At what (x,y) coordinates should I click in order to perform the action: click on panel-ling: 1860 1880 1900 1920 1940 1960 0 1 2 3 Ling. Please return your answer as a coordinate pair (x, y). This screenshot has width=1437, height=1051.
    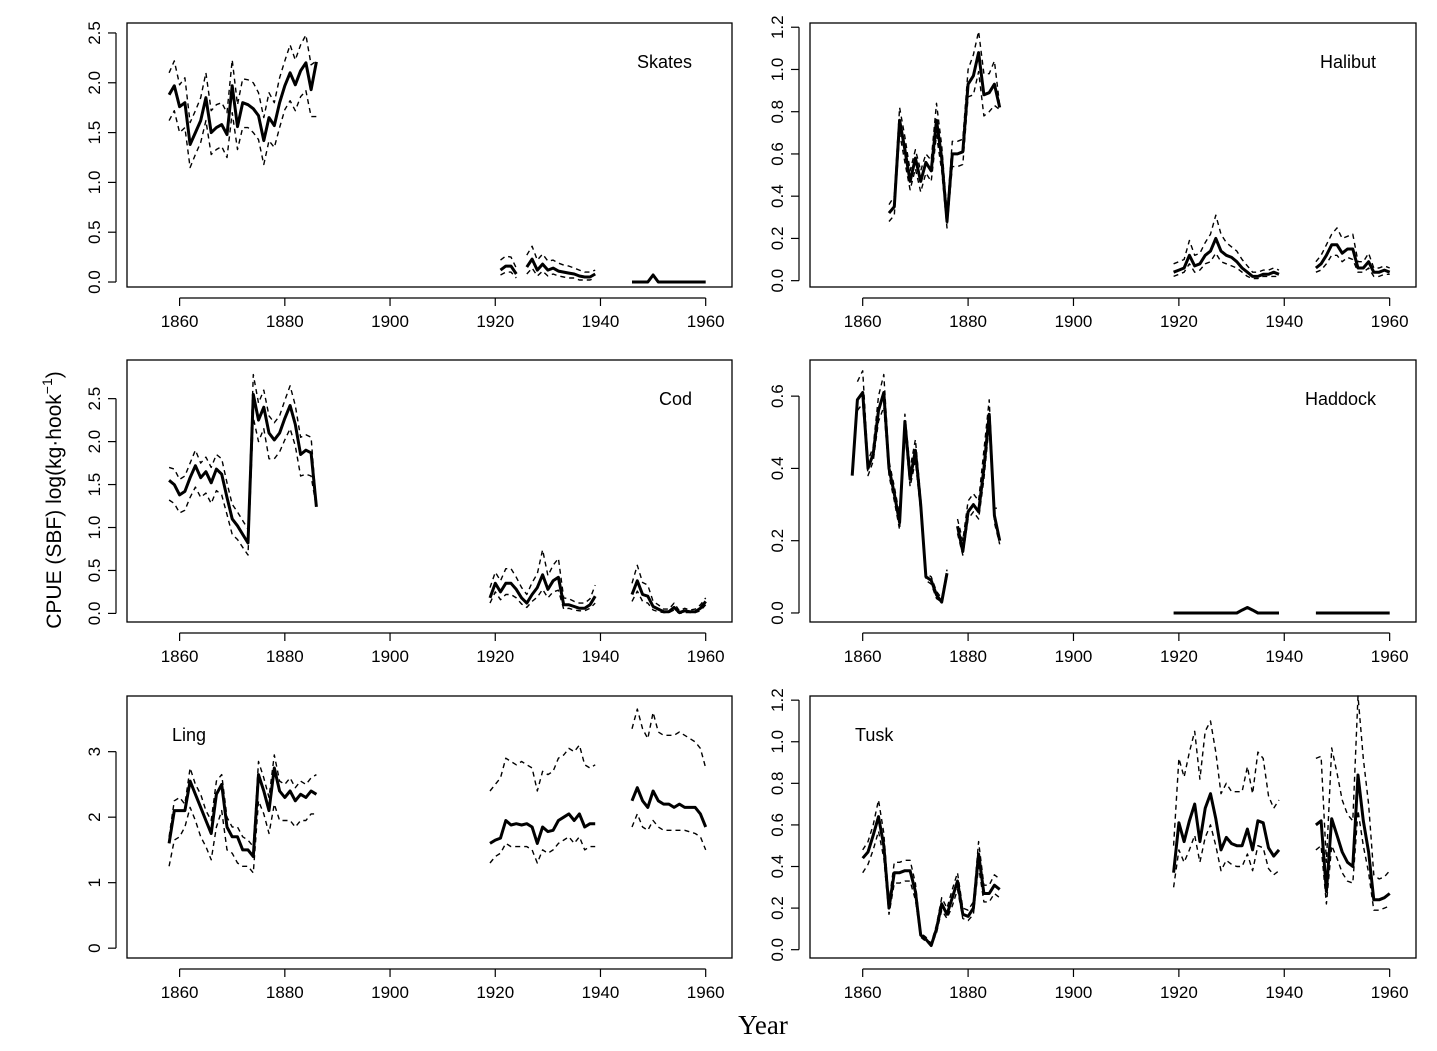
    Looking at the image, I should click on (409, 848).